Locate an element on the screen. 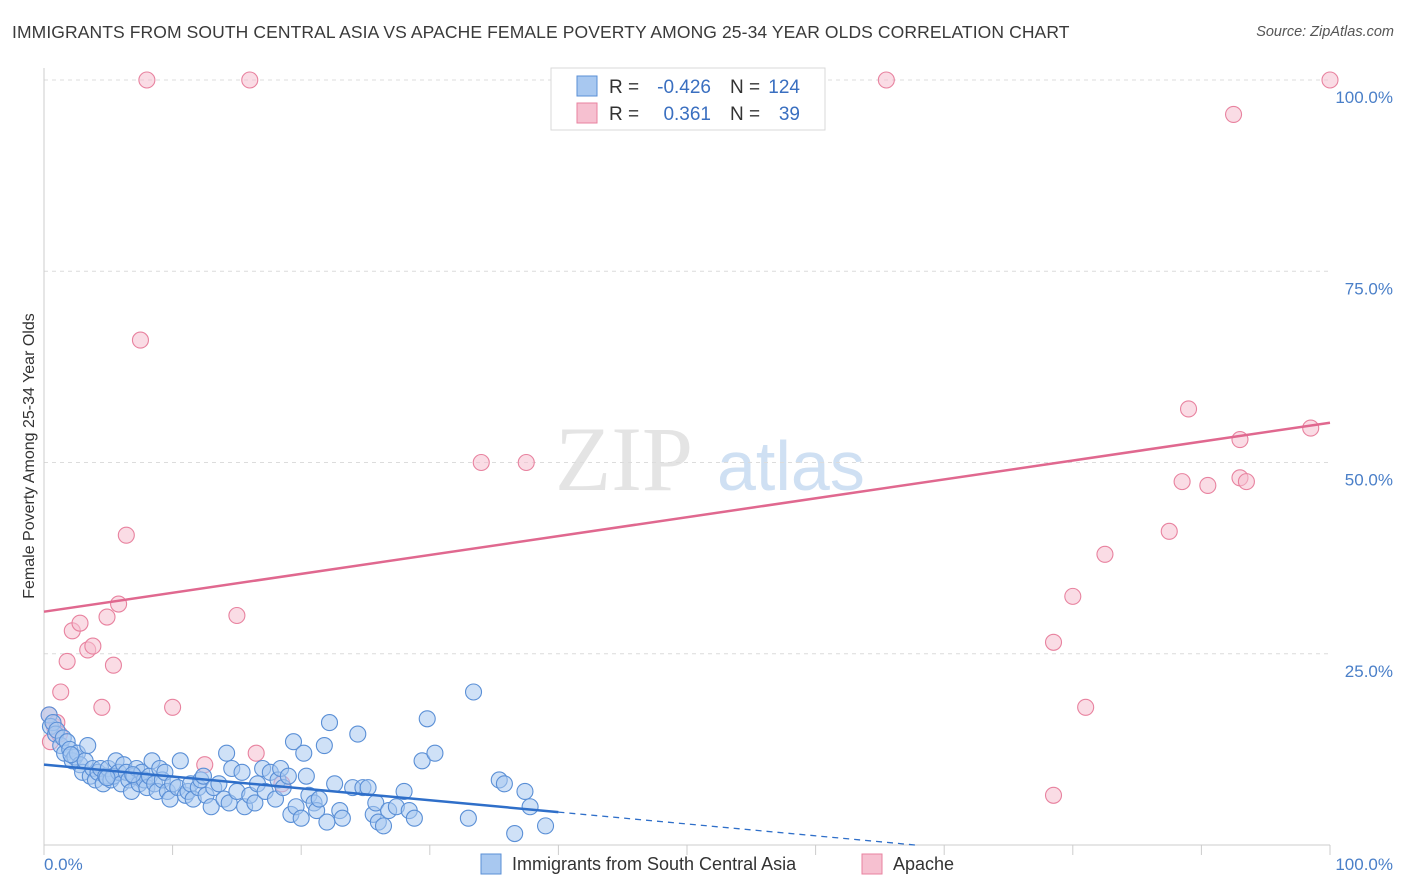 The image size is (1406, 892). x-tick-labels: 0.0% 100.0% is located at coordinates (718, 864).